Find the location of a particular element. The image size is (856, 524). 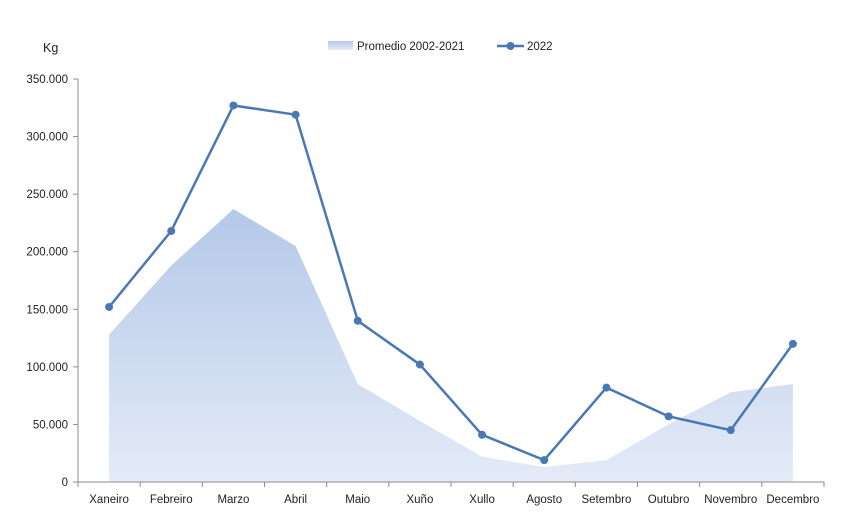

legend: Promedio 2002-2021 2022 is located at coordinates (440, 47).